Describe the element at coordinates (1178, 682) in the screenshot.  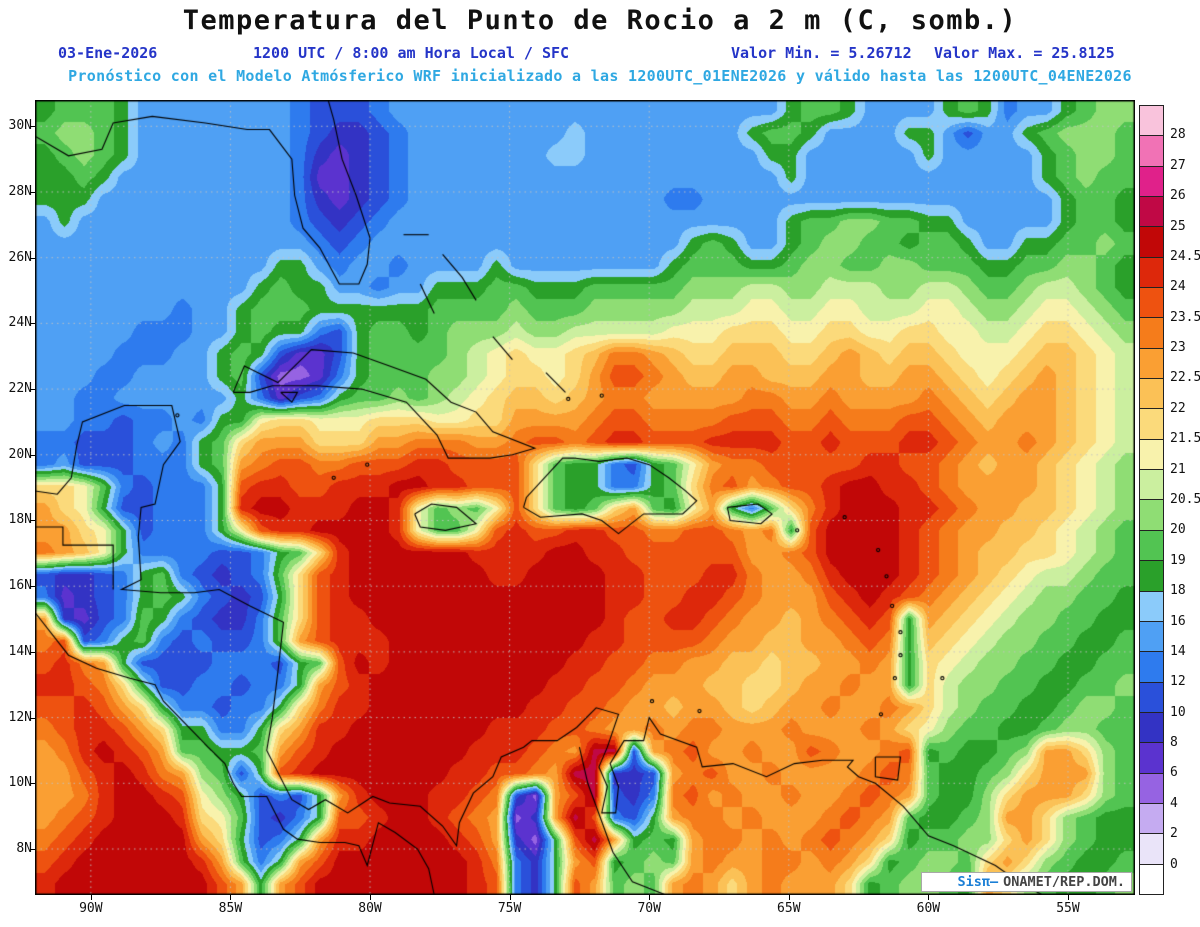
I see `colorbar-label: 12` at that location.